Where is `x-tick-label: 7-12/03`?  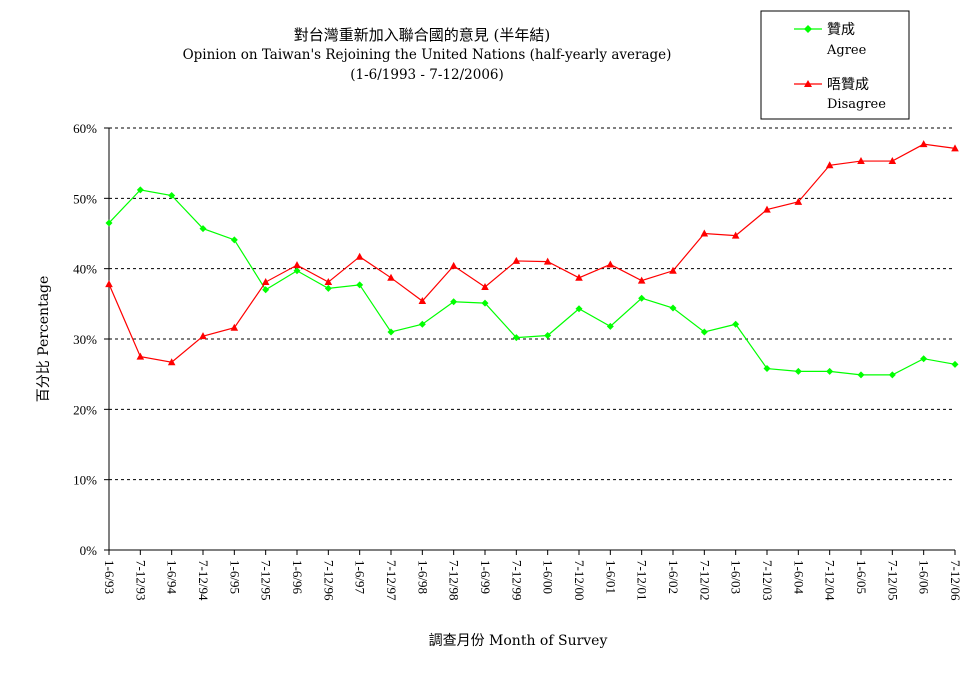
x-tick-label: 7-12/03 is located at coordinates (767, 580).